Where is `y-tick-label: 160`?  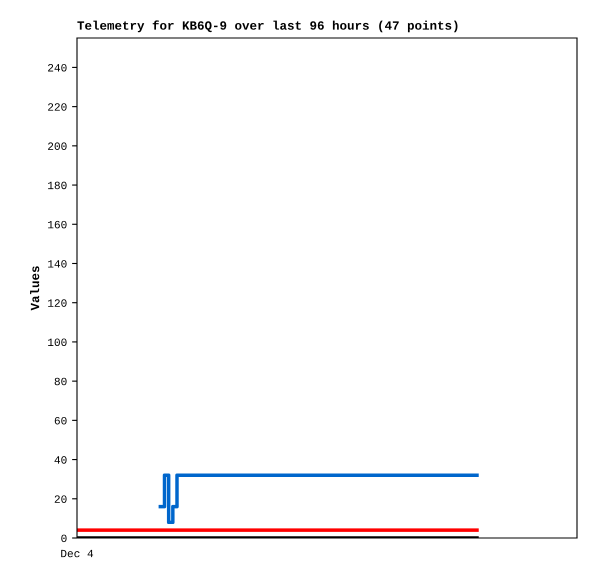
y-tick-label: 160 is located at coordinates (57, 224).